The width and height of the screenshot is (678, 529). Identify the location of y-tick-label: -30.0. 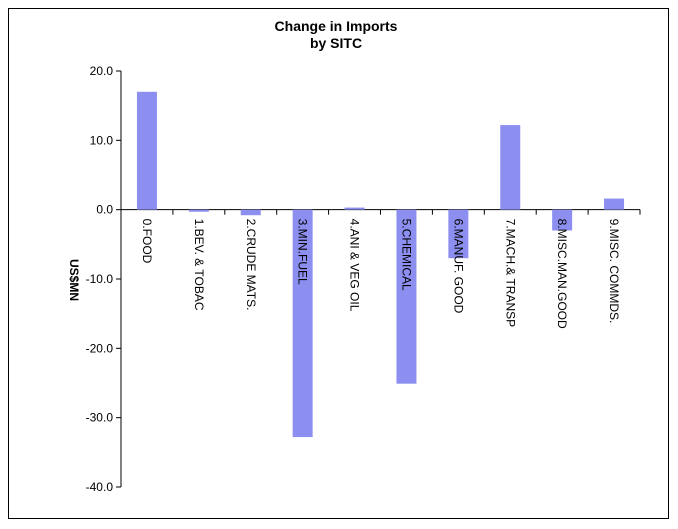
(100, 418).